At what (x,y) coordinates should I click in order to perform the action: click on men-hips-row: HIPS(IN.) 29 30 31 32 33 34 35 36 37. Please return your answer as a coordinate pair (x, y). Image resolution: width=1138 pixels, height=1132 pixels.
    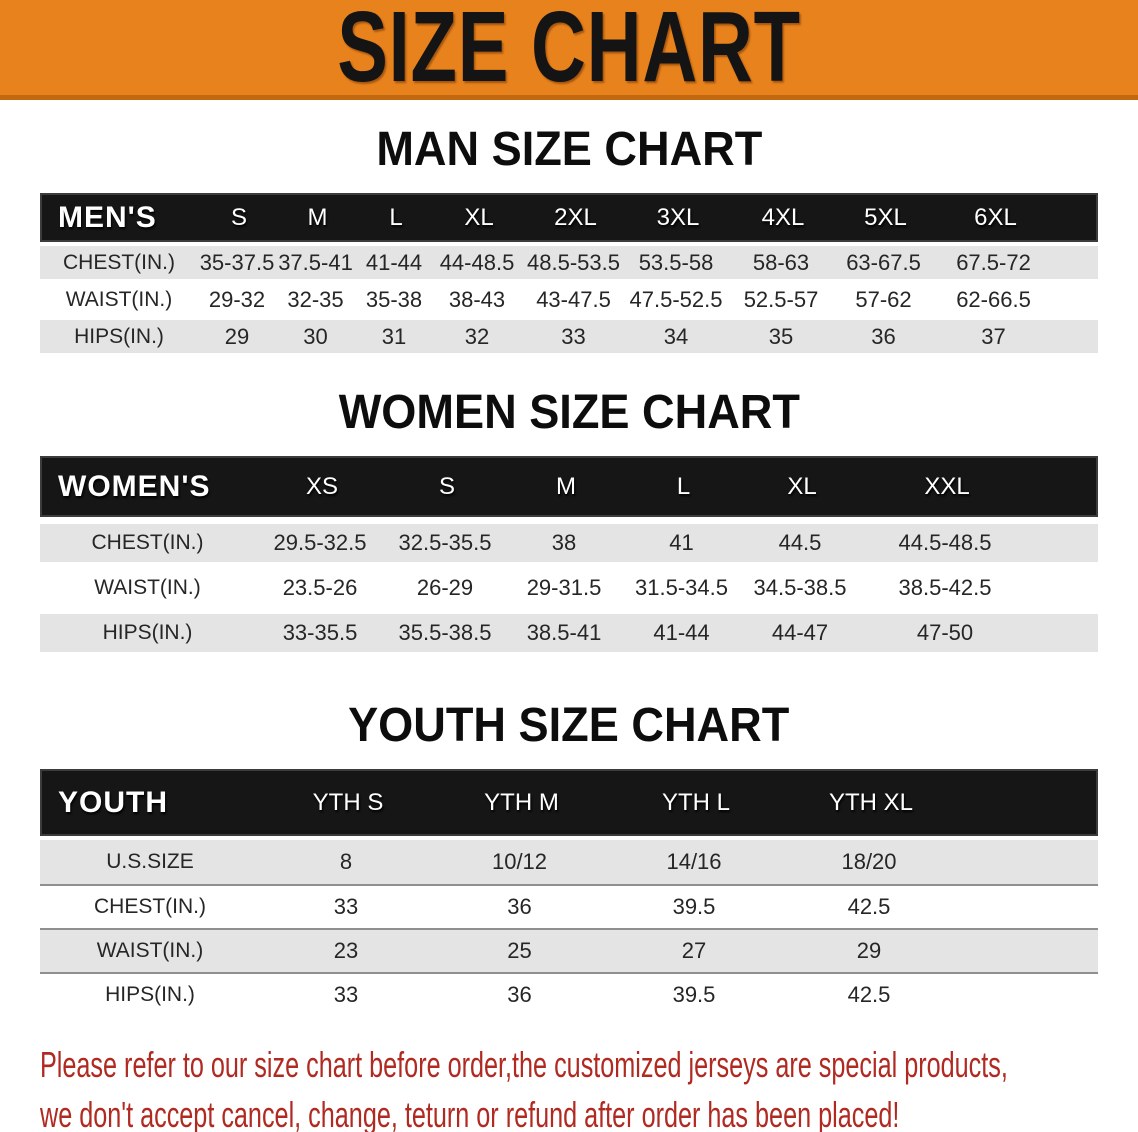
    Looking at the image, I should click on (569, 336).